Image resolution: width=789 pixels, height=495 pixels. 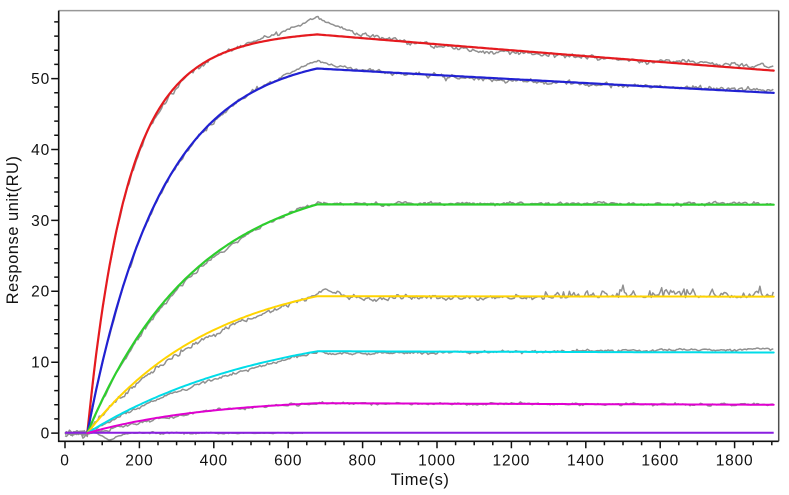 I want to click on svg-text: Response unit(RU), so click(x=13, y=230).